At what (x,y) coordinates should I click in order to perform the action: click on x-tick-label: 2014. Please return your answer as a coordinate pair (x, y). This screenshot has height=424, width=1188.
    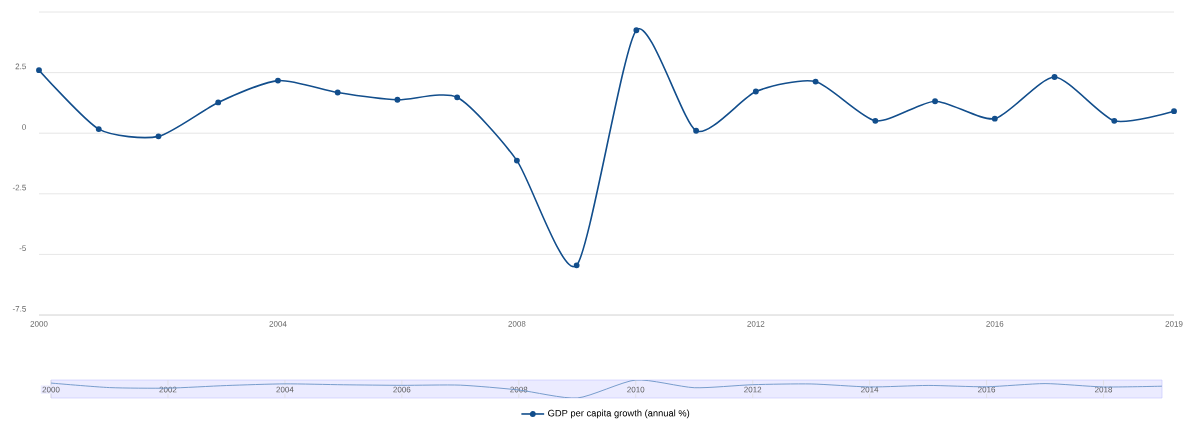
    Looking at the image, I should click on (870, 389).